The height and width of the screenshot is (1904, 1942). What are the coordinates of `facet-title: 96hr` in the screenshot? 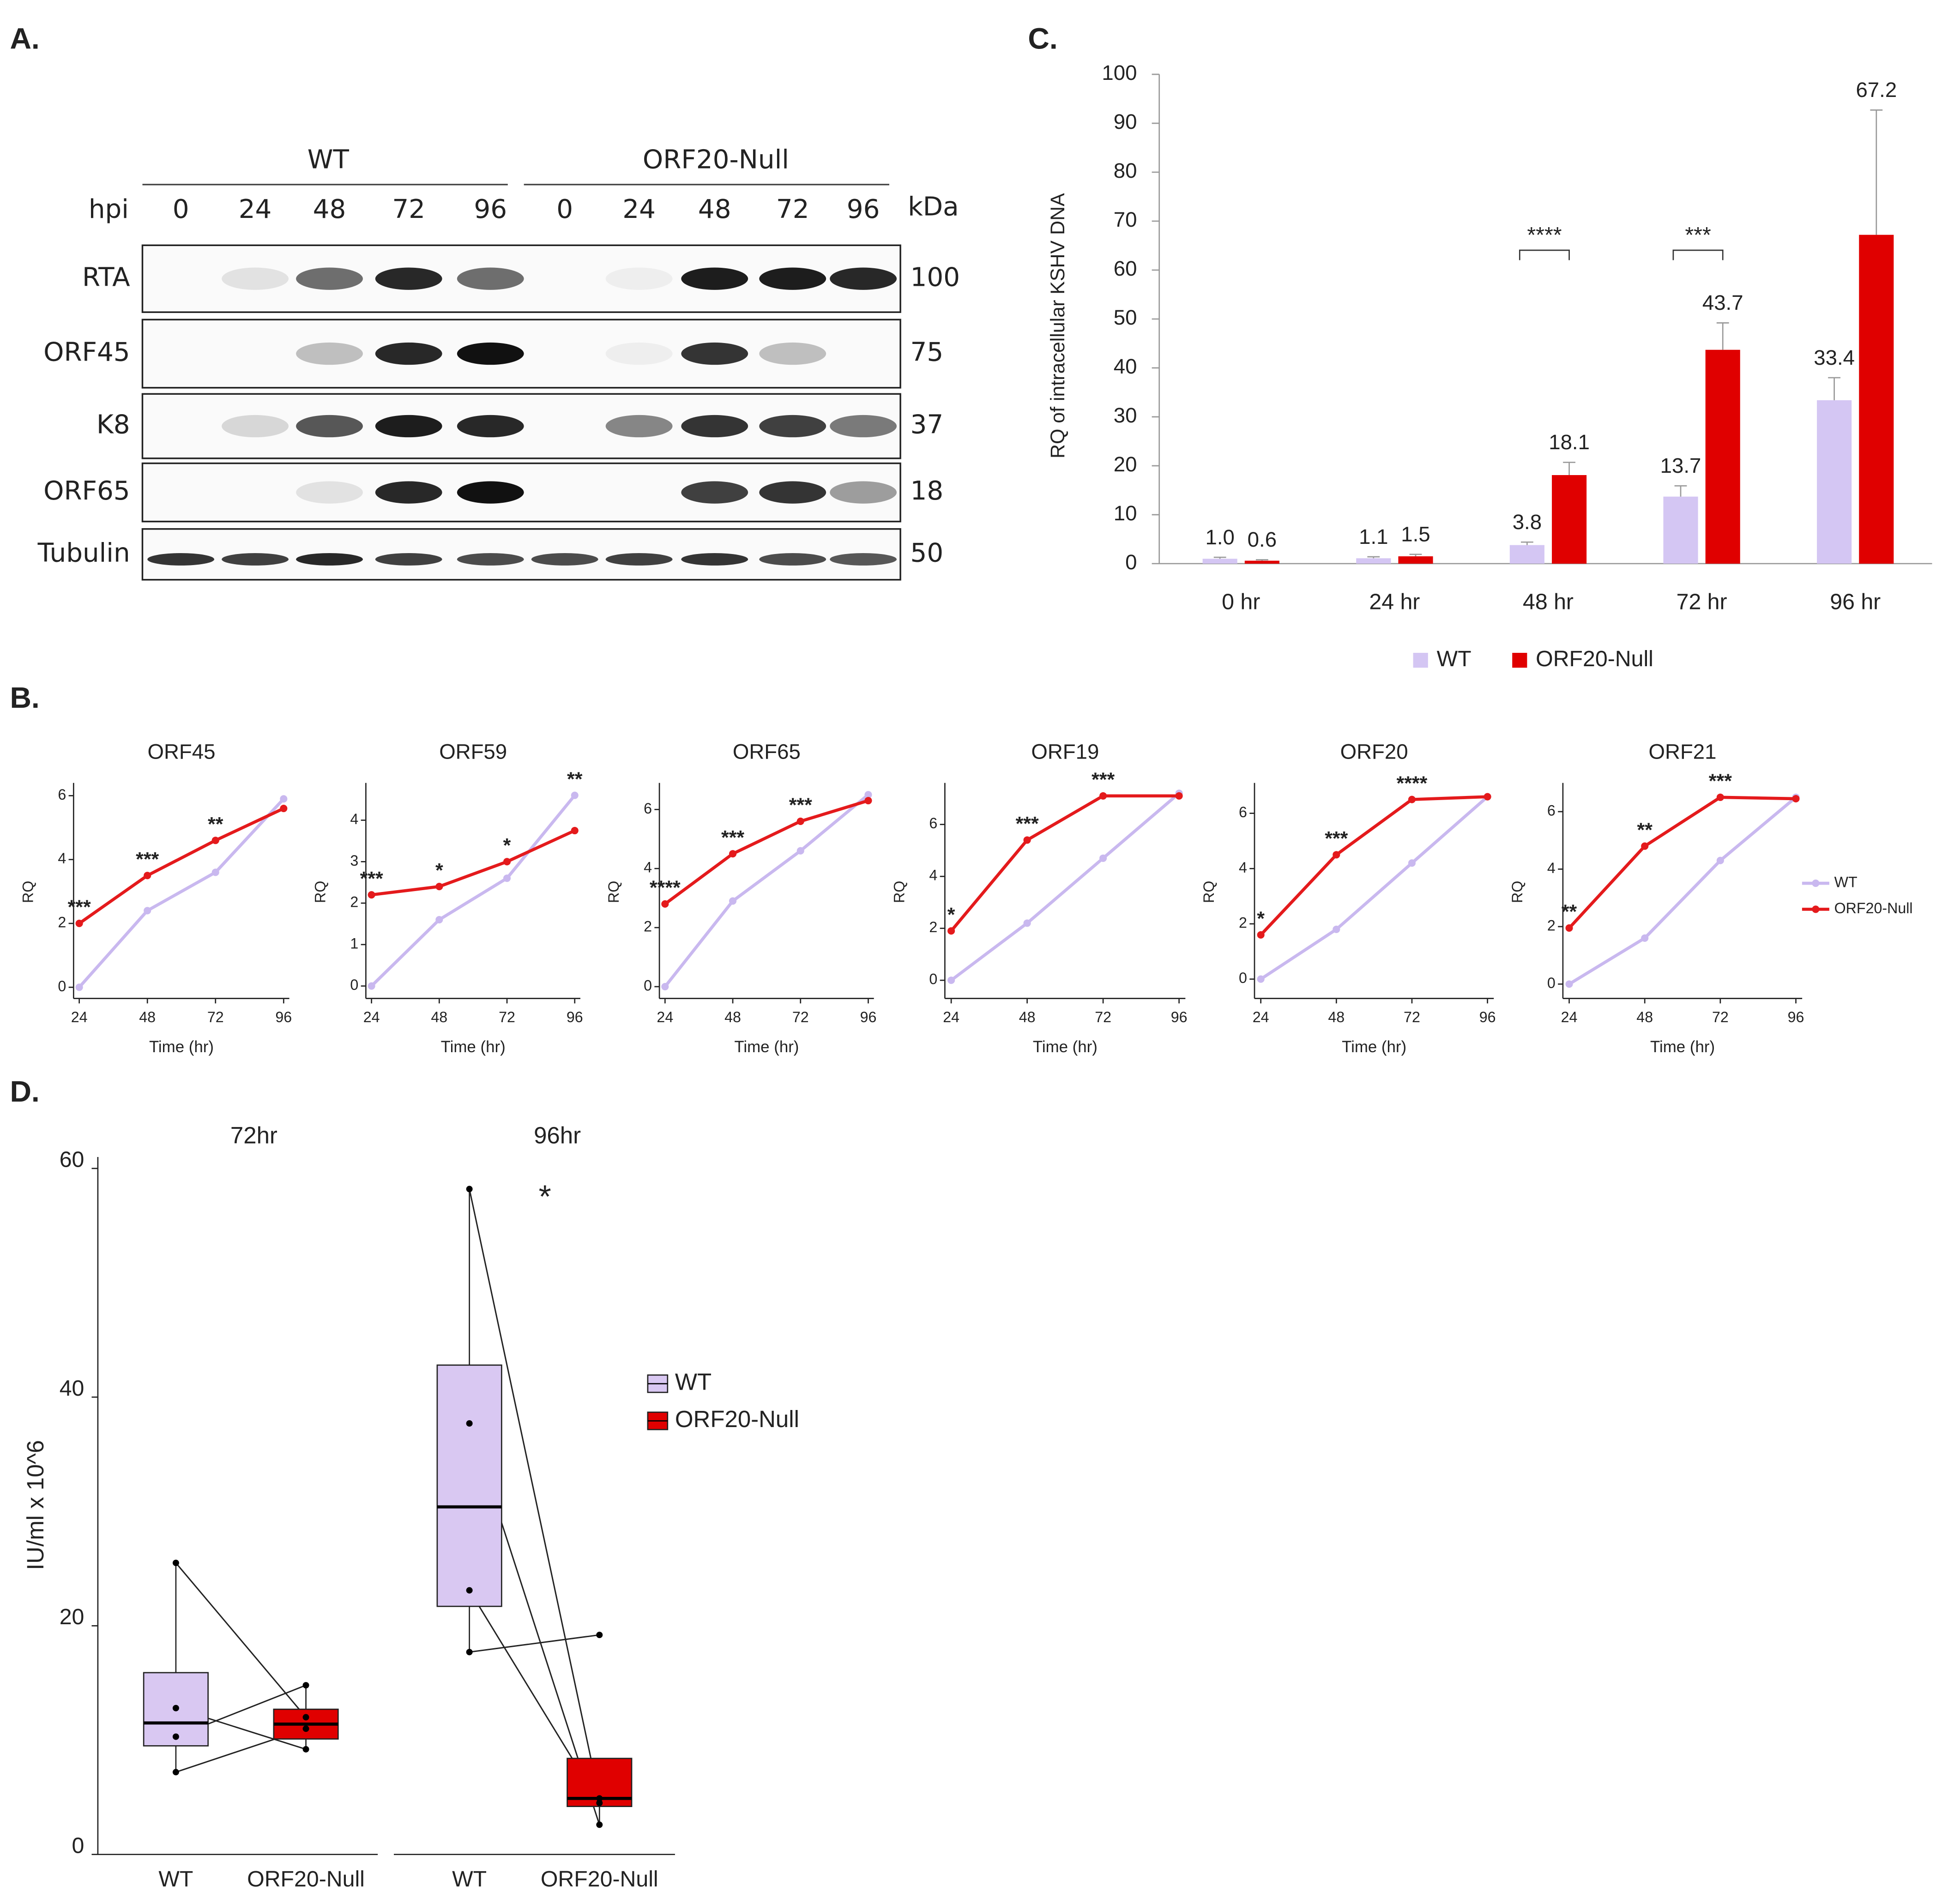 It's located at (557, 1135).